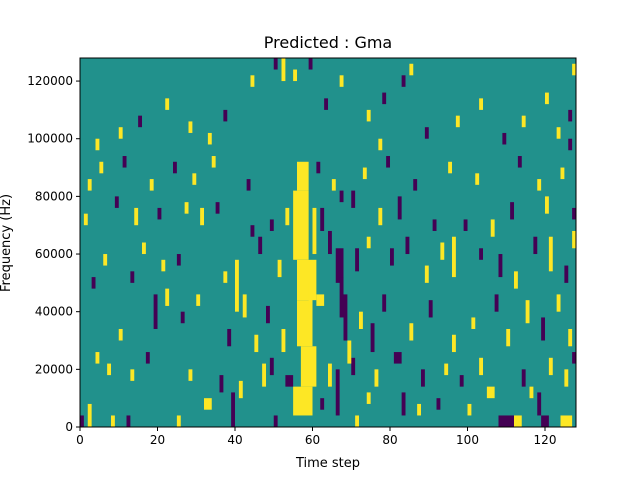 The width and height of the screenshot is (640, 480). I want to click on x-tick-label: 40, so click(234, 440).